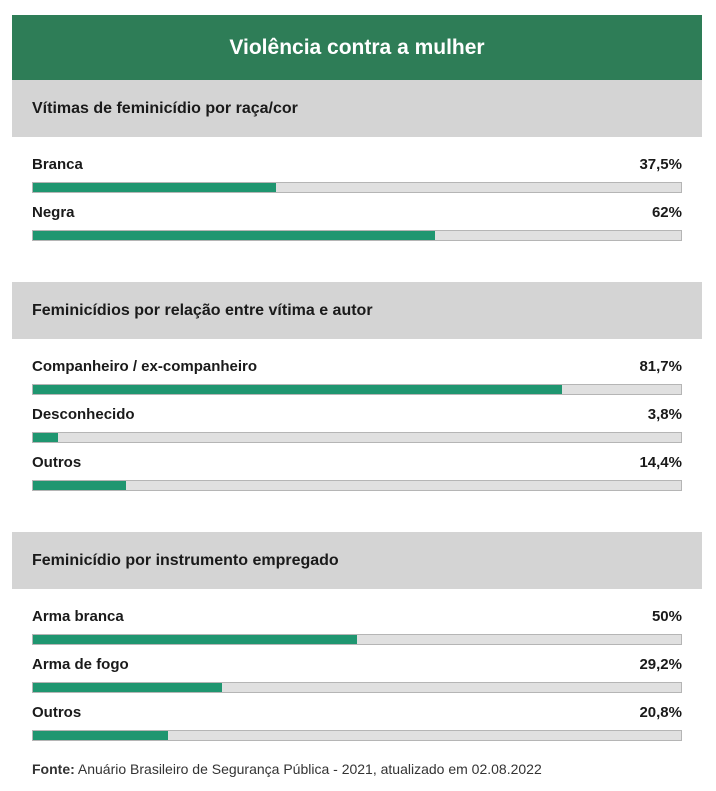 The image size is (716, 791). Describe the element at coordinates (666, 212) in the screenshot. I see `bar-value-label: 62%` at that location.